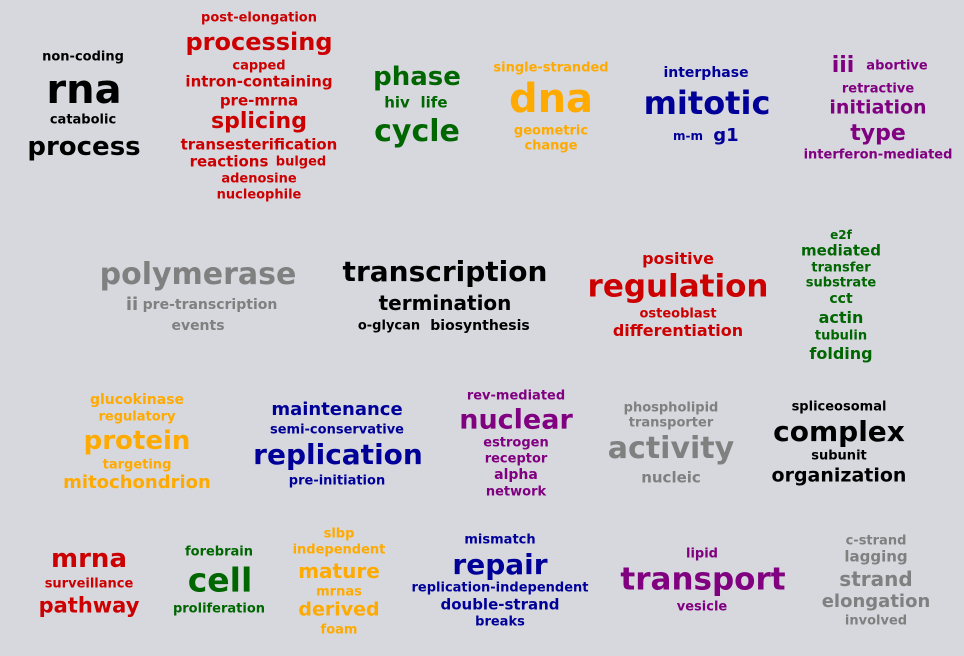  I want to click on word-vesicle: vesicle, so click(702, 607).